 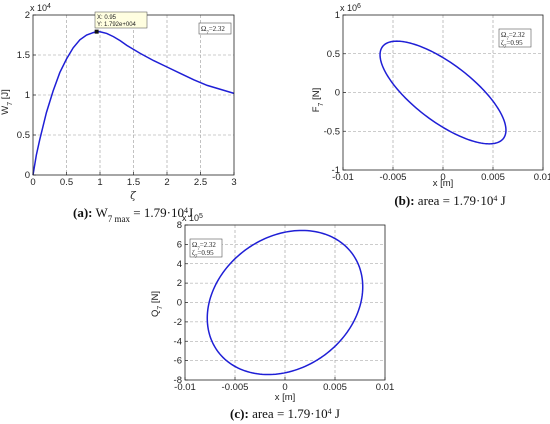 What do you see at coordinates (99, 182) in the screenshot?
I see `x-tick-label: 1` at bounding box center [99, 182].